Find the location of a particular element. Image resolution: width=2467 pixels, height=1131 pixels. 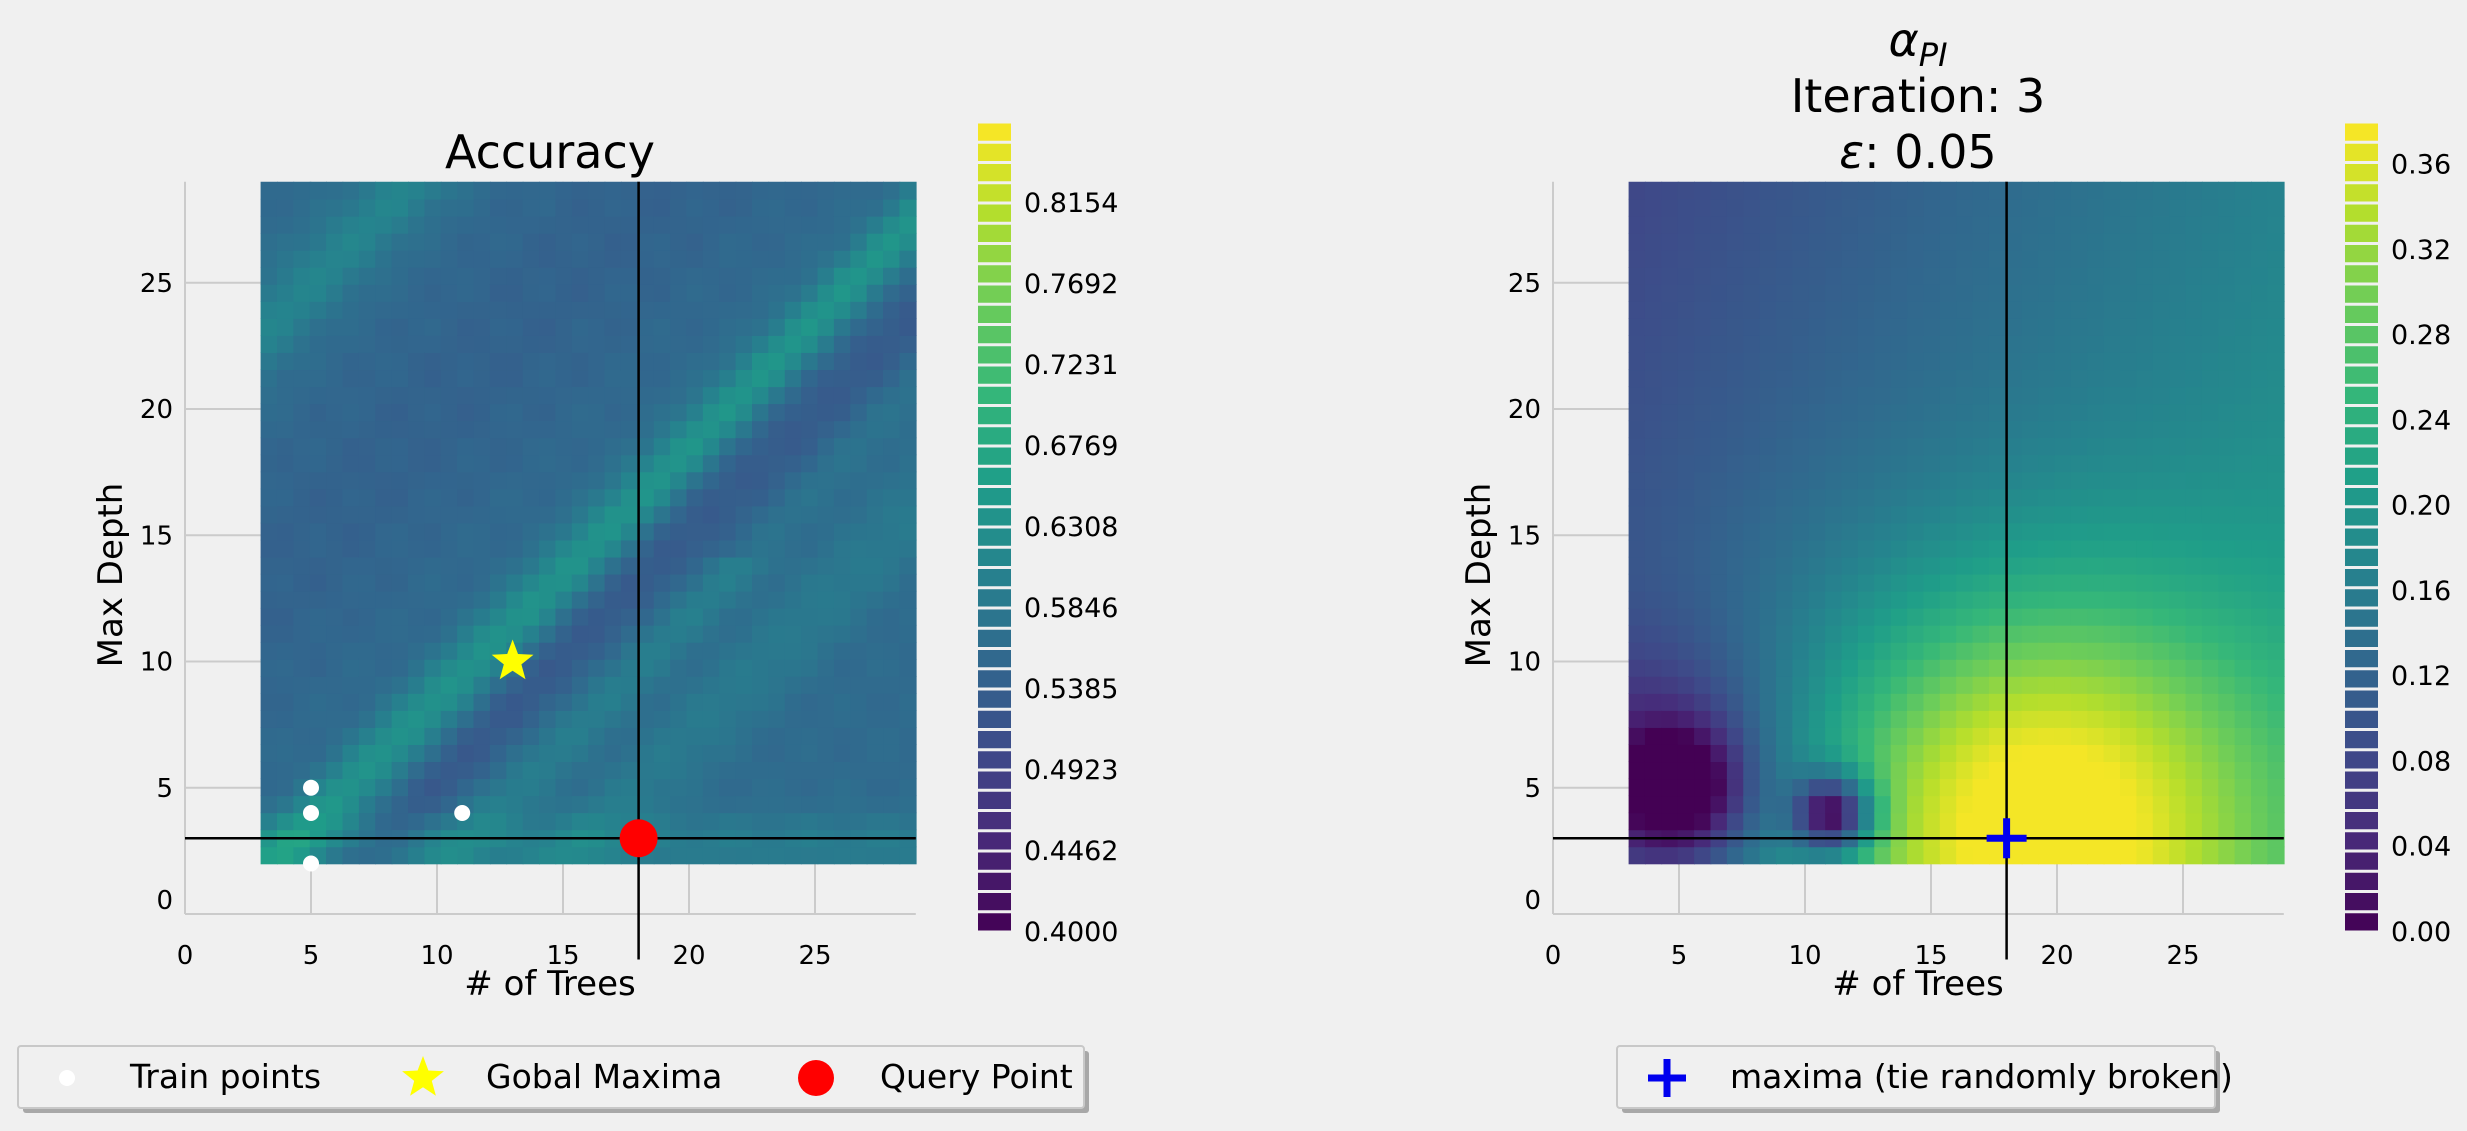

x-tick-label: 0 is located at coordinates (1553, 956).